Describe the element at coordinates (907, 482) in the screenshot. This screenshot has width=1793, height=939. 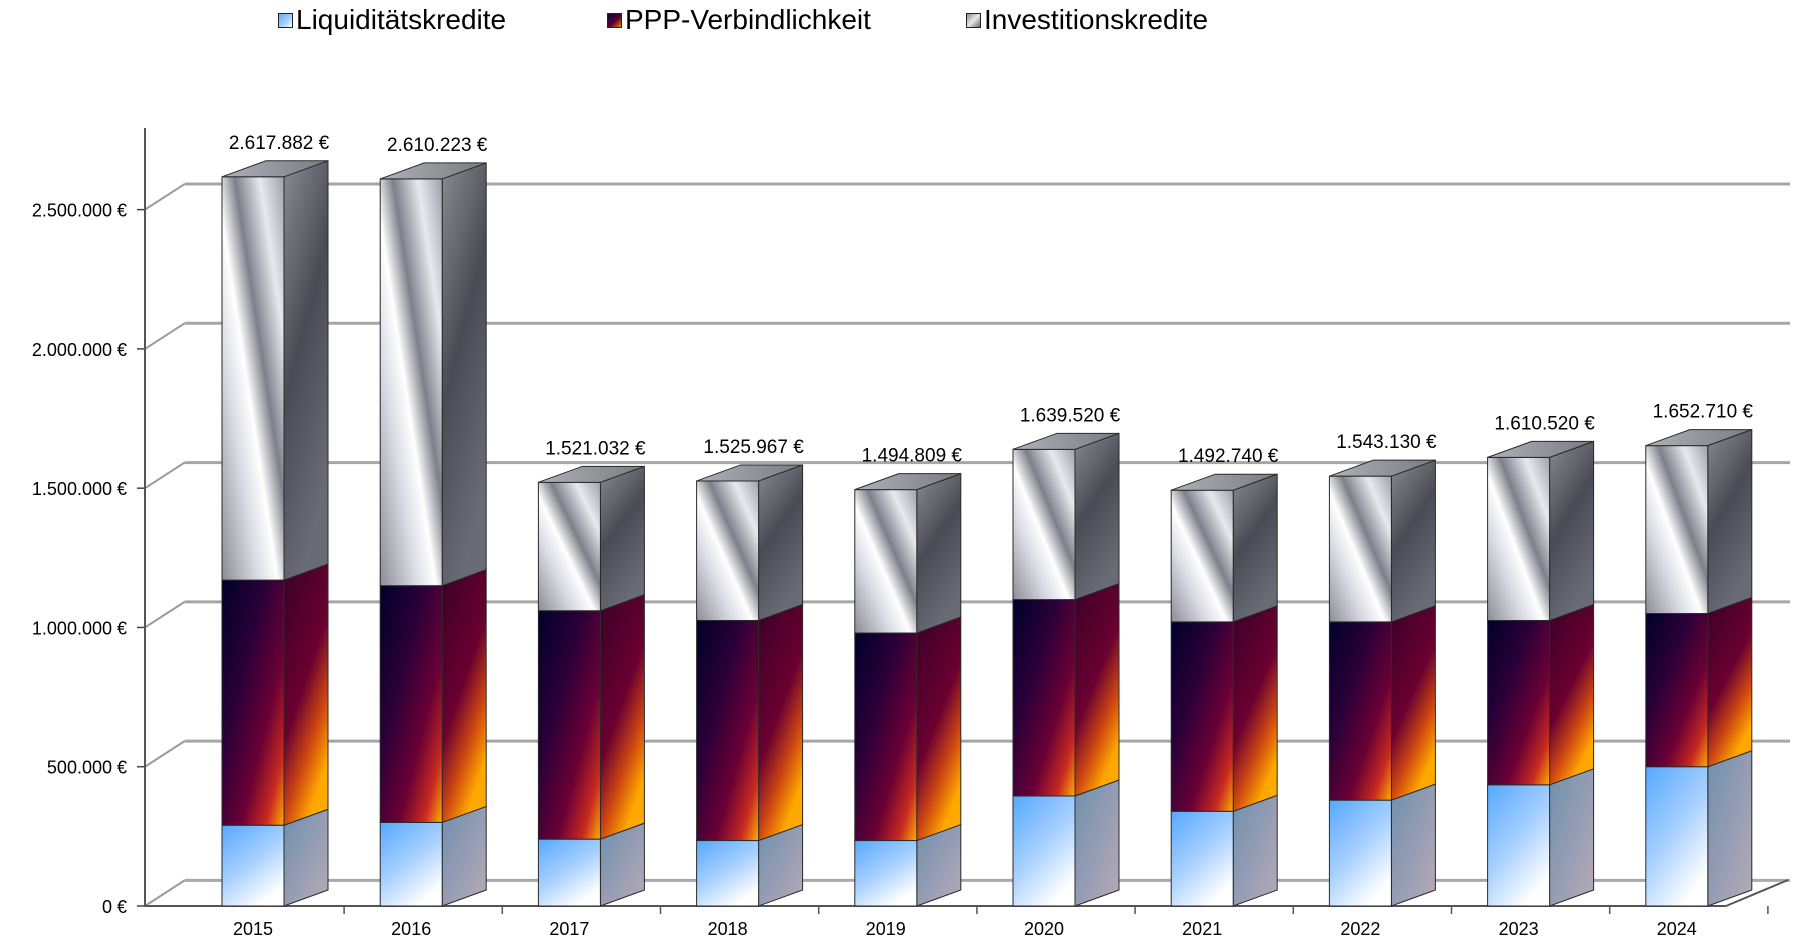
I see `bar-2019-top` at that location.